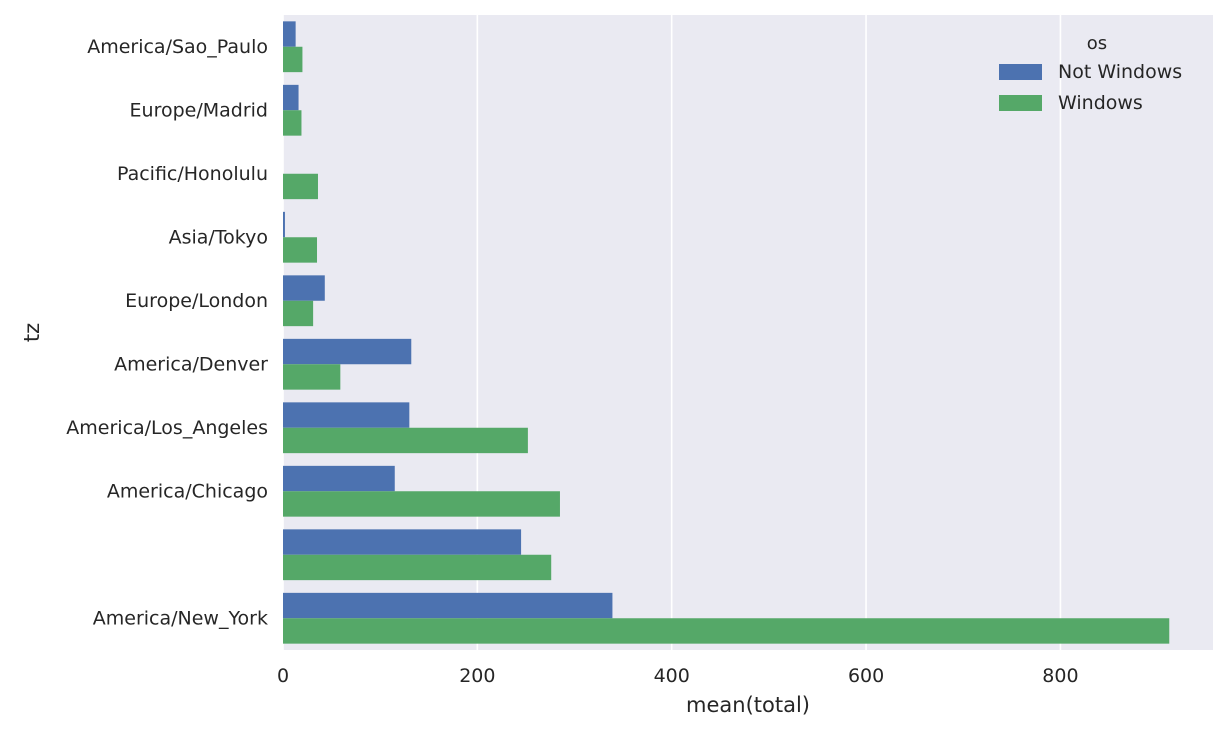 The image size is (1227, 731). What do you see at coordinates (199, 110) in the screenshot?
I see `y-tick-label: Europe/Madrid` at bounding box center [199, 110].